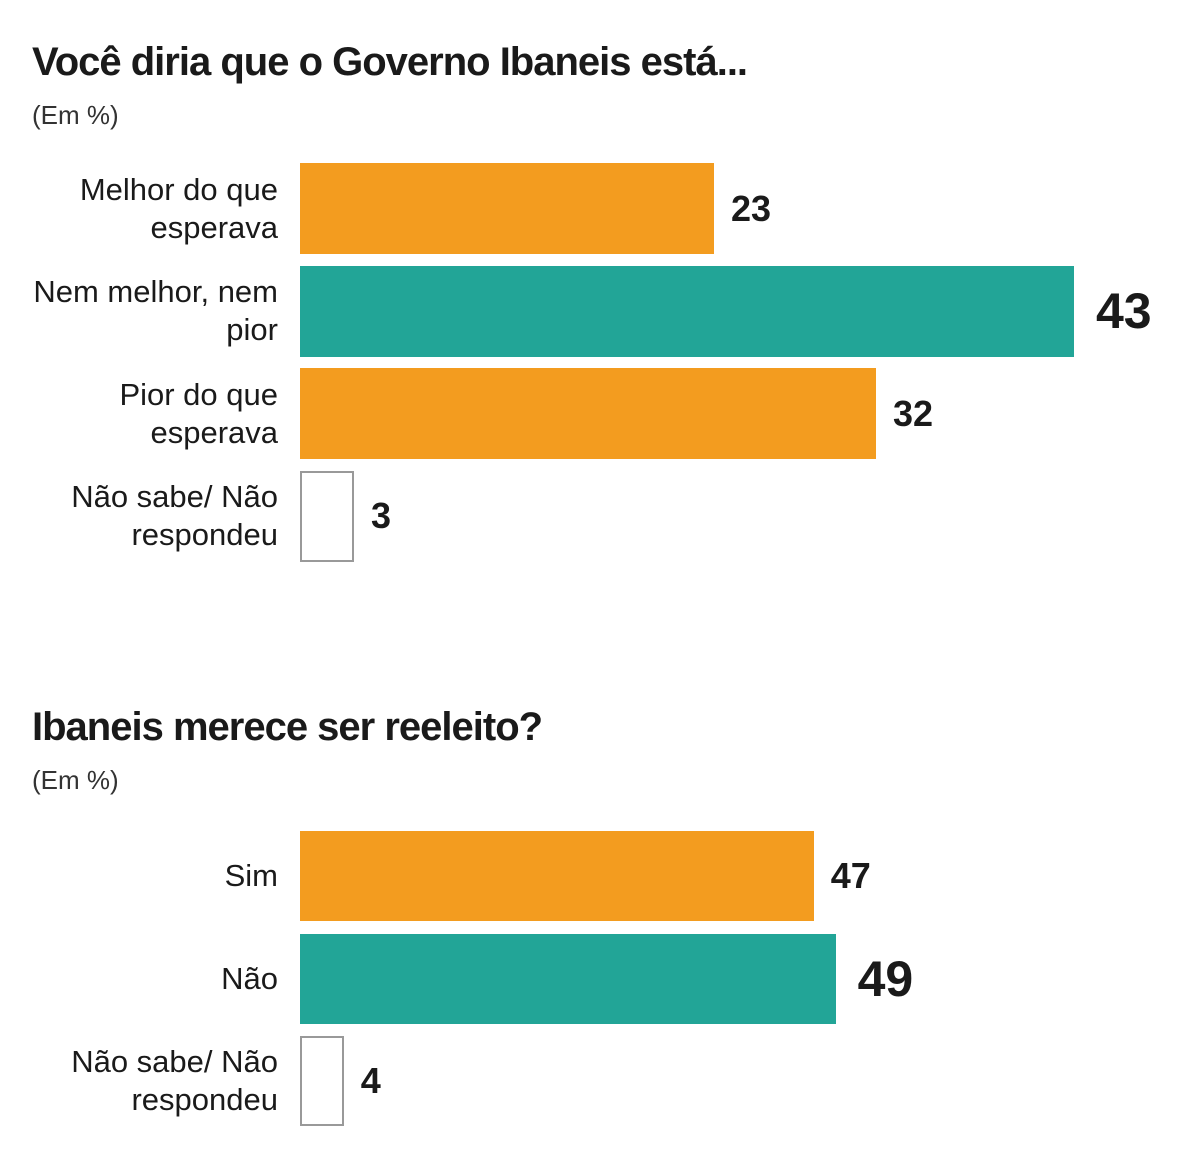 The height and width of the screenshot is (1175, 1200). Describe the element at coordinates (178, 208) in the screenshot. I see `category-label: Melhor do que esperava` at that location.